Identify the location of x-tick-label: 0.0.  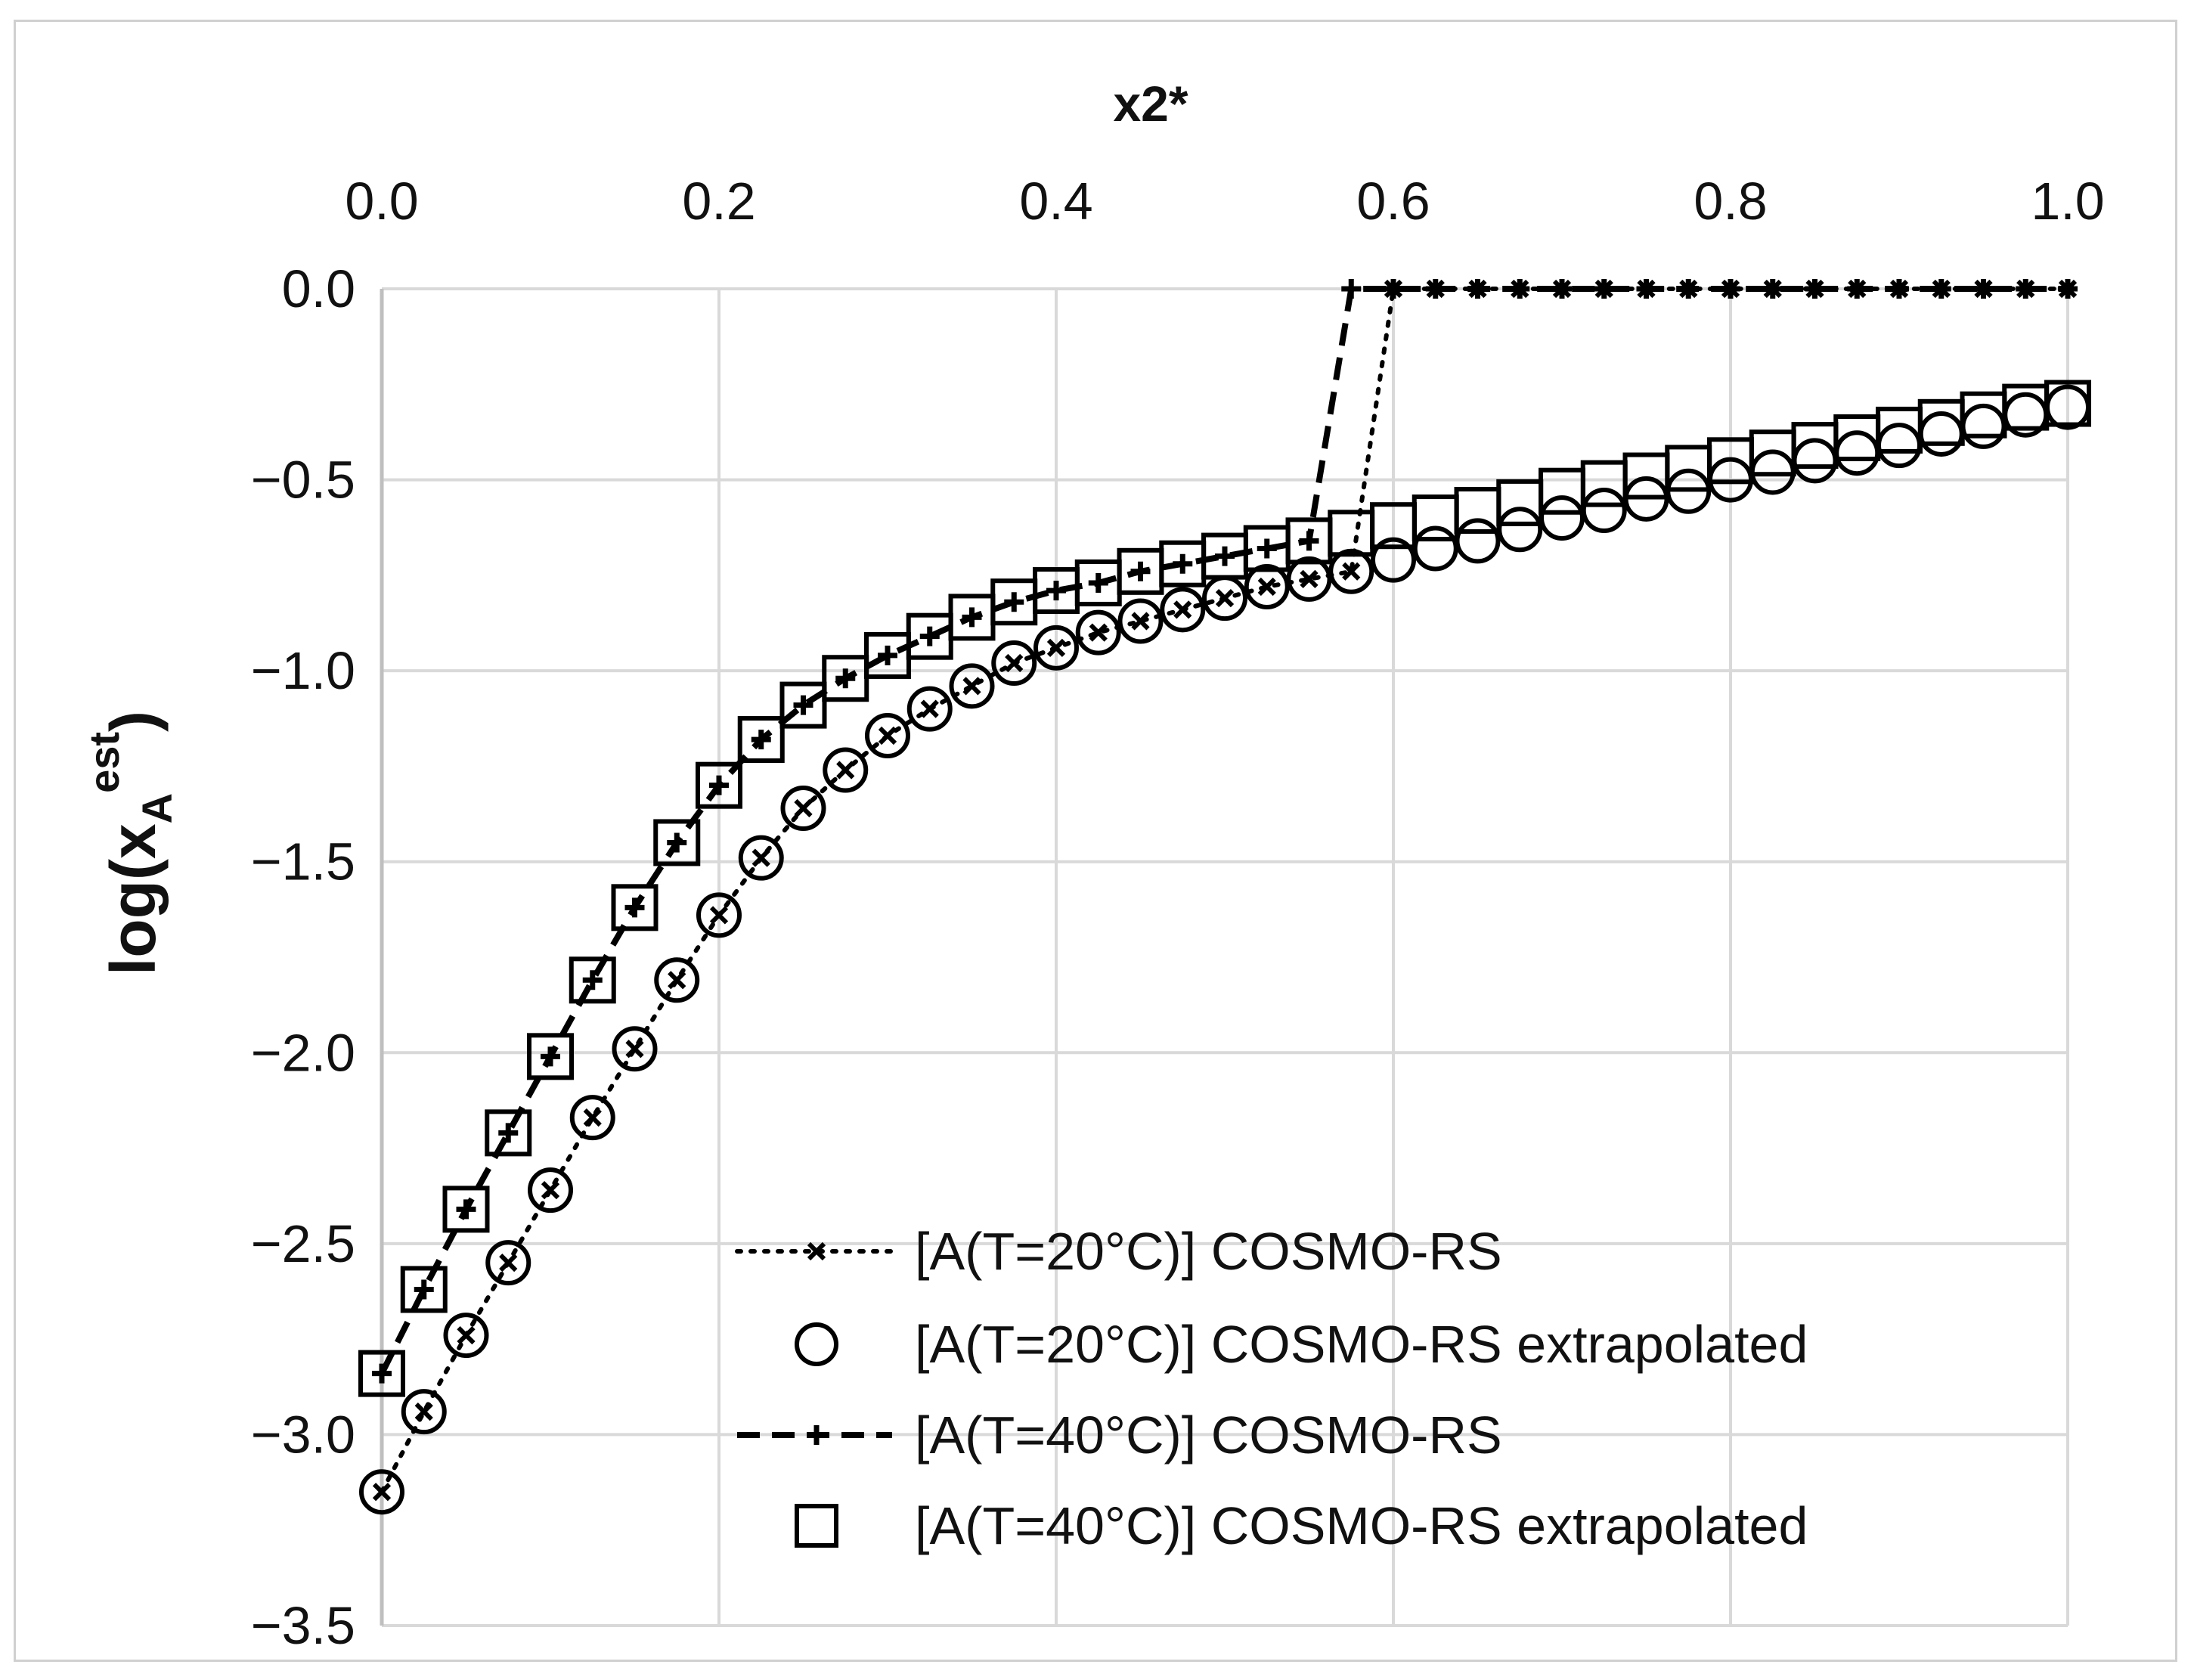
(382, 201).